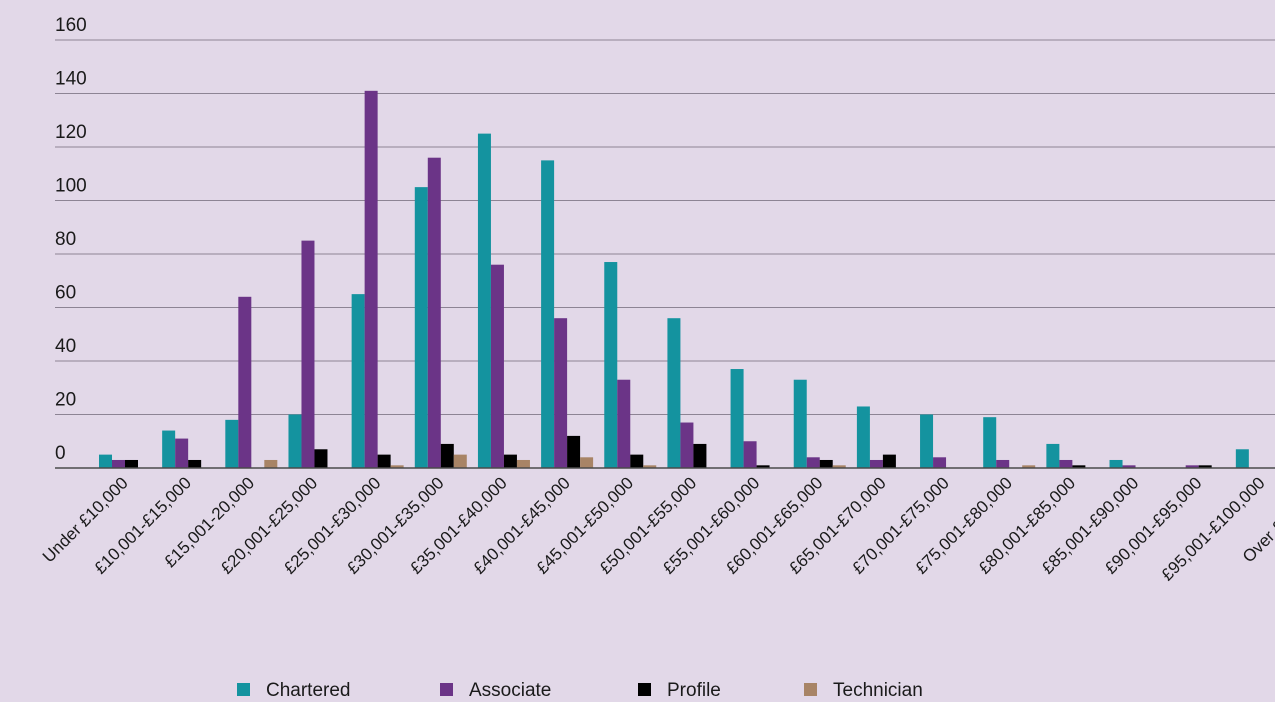  I want to click on y-tick-label: 140, so click(71, 79).